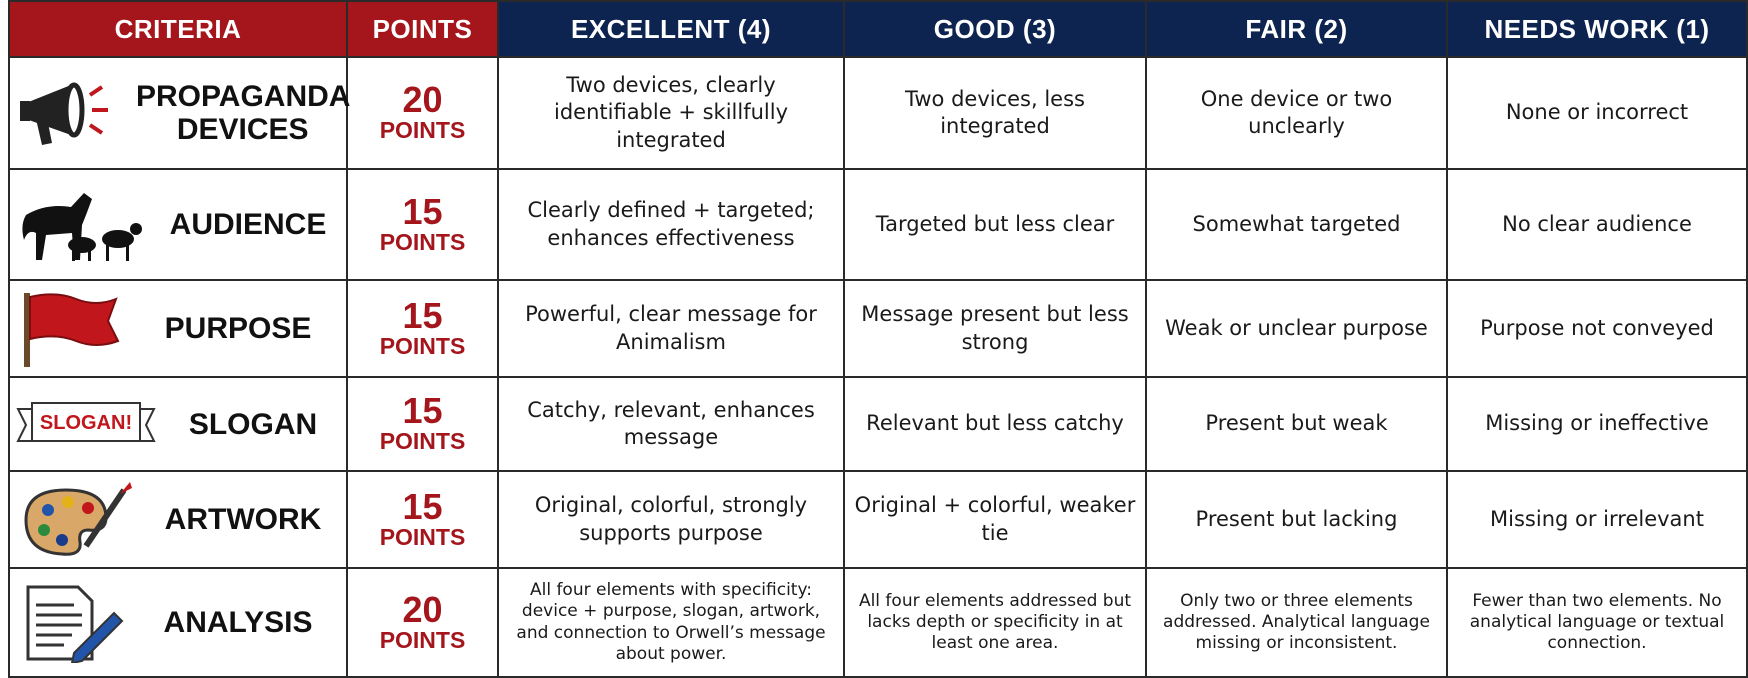 The width and height of the screenshot is (1748, 678). I want to click on descriptor-cell: Purpose not conveyed, so click(1597, 328).